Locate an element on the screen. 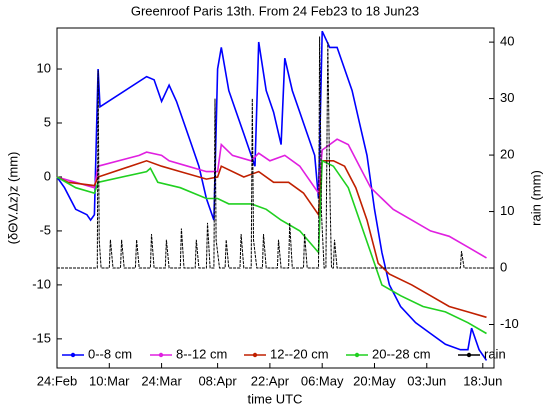 This screenshot has height=415, width=550. x-tick-label: 20:May is located at coordinates (374, 380).